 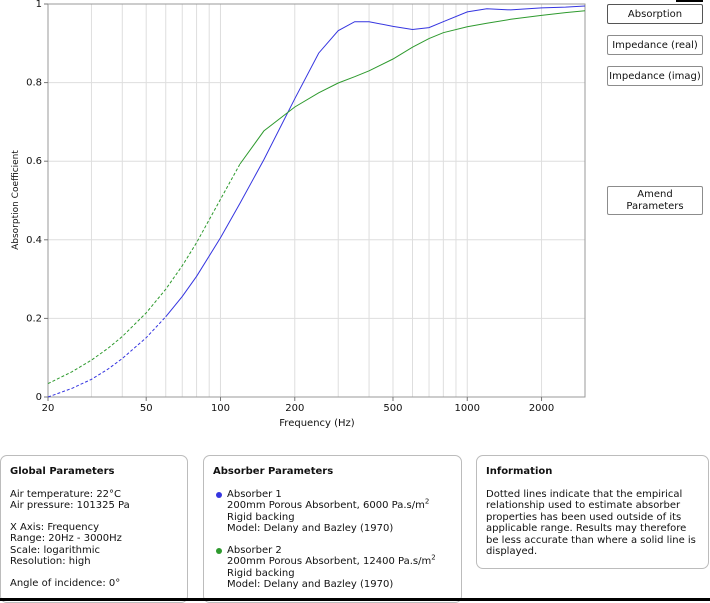 What do you see at coordinates (655, 206) in the screenshot?
I see `amend-label-line2: Parameters` at bounding box center [655, 206].